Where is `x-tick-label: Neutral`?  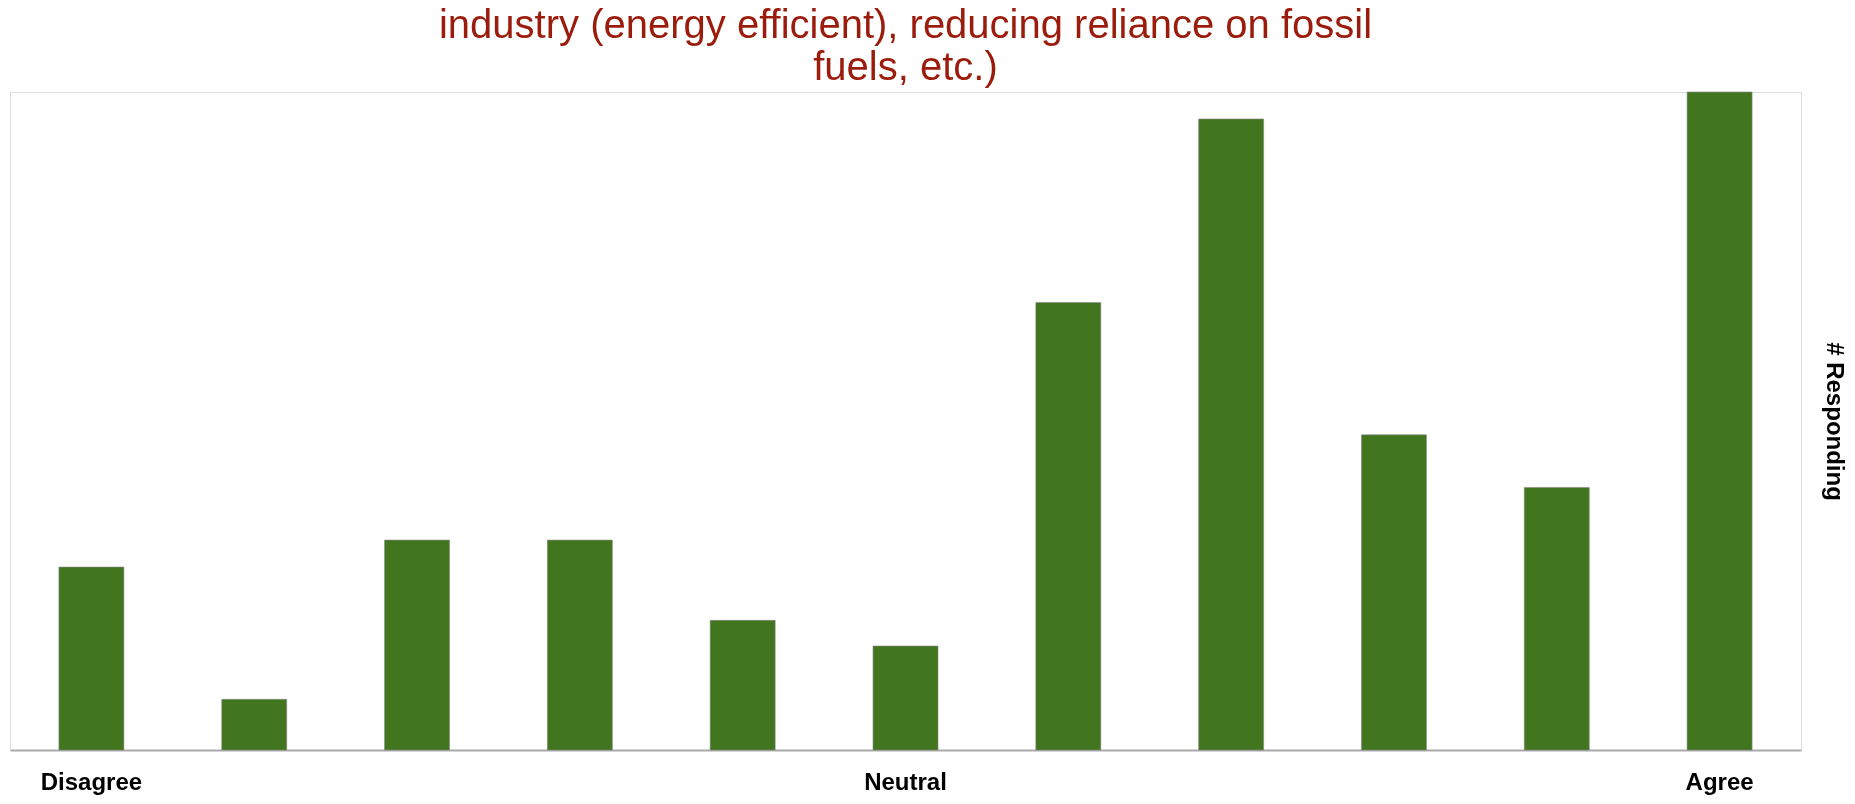 x-tick-label: Neutral is located at coordinates (905, 781).